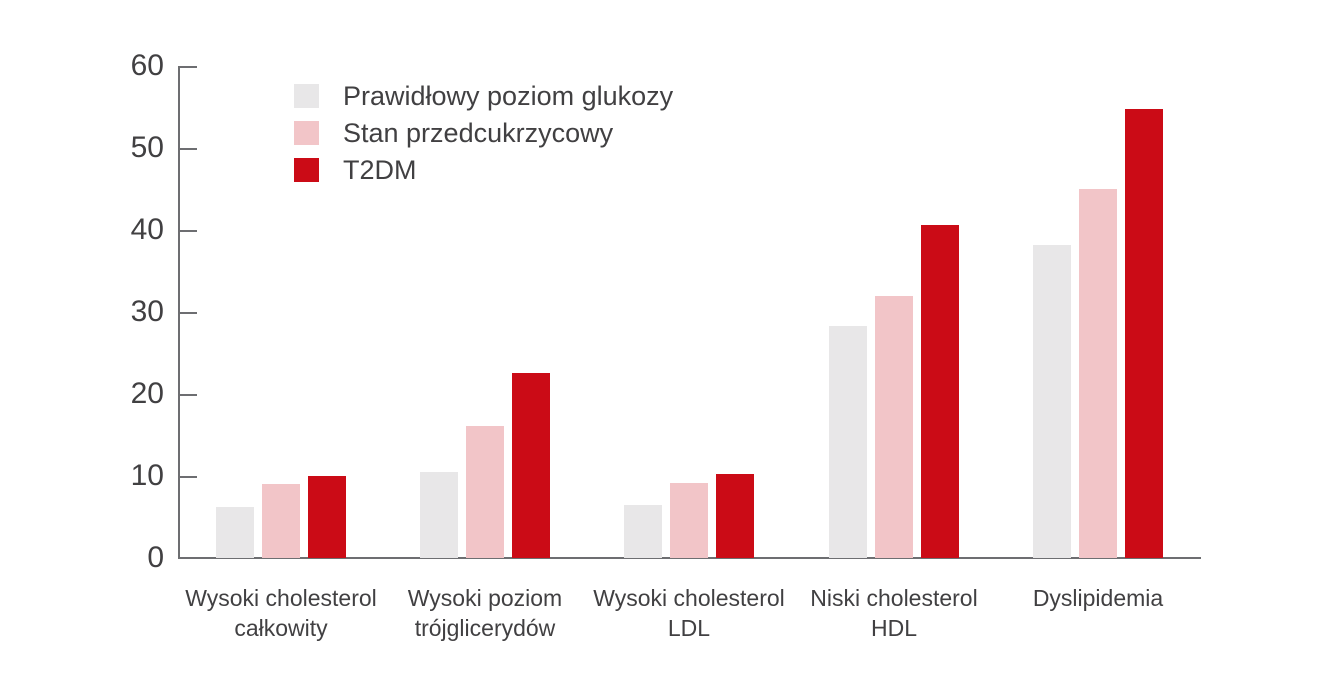  Describe the element at coordinates (483, 170) in the screenshot. I see `legend-item-t2dm: T2DM` at that location.